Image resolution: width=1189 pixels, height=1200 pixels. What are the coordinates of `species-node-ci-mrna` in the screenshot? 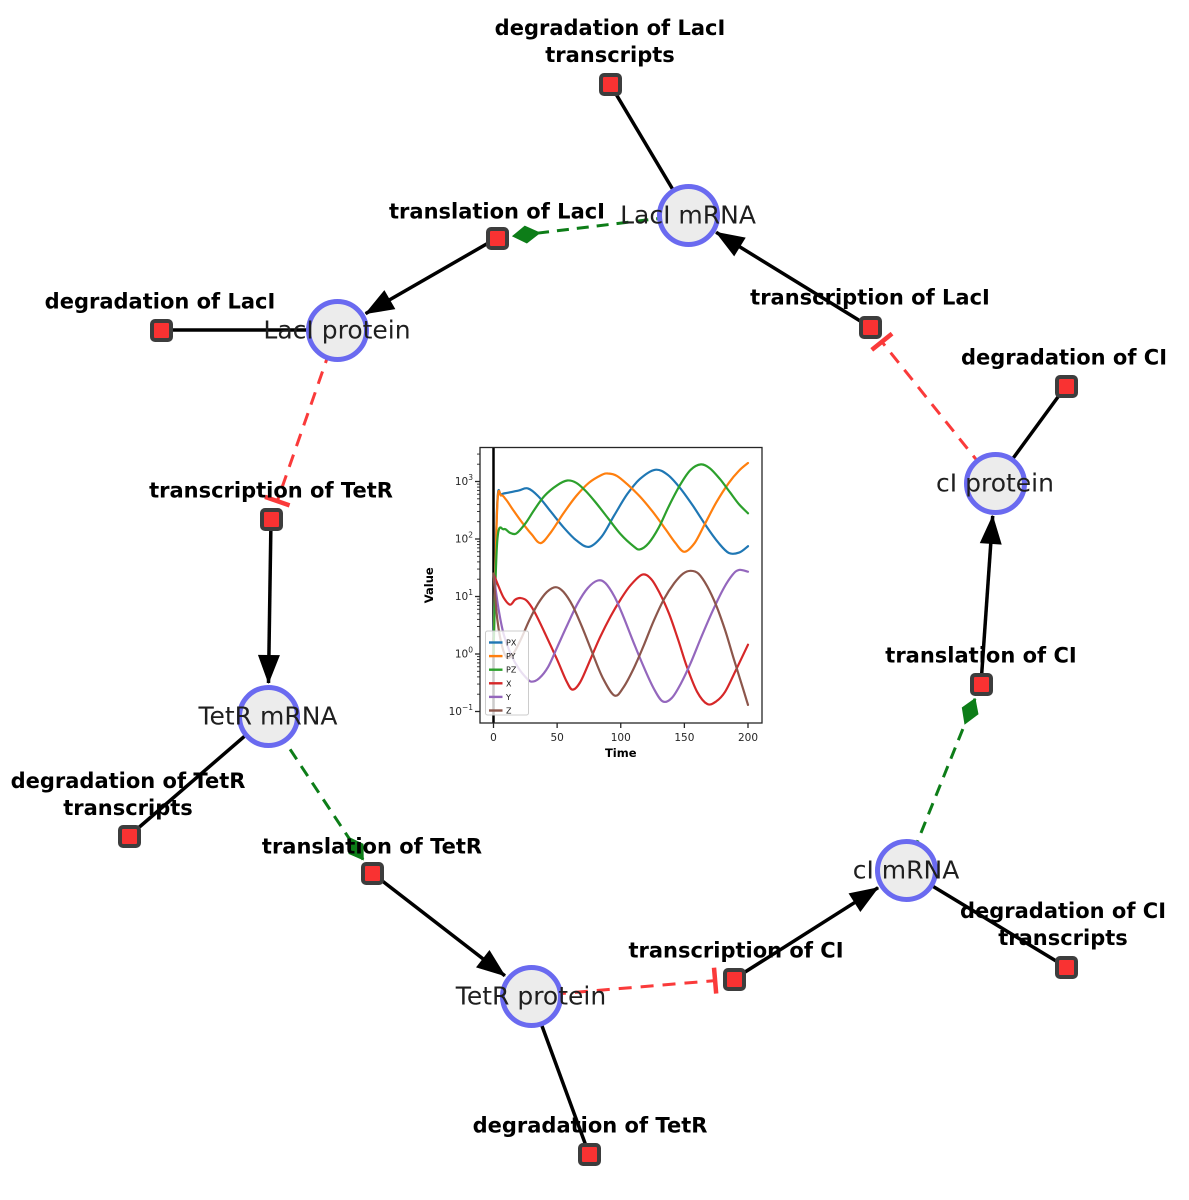 It's located at (906, 870).